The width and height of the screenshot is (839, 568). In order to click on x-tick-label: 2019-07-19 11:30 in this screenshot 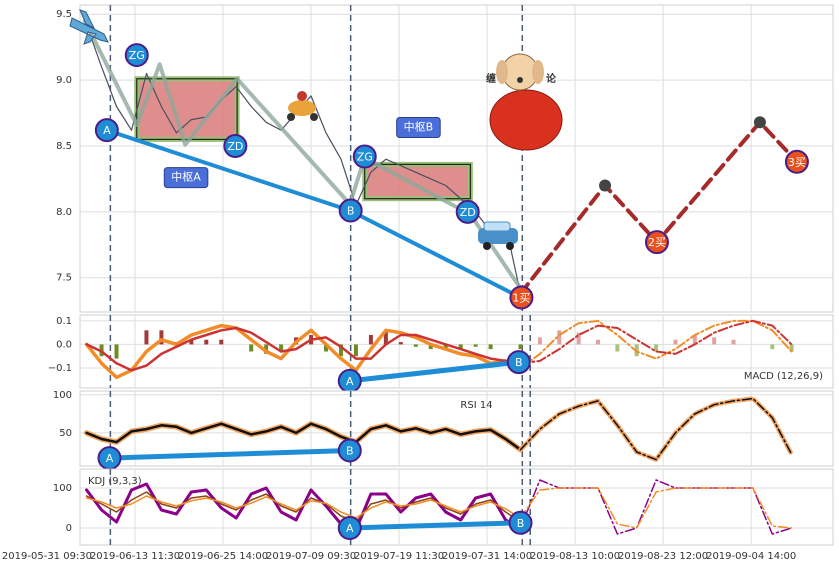, I will do `click(399, 556)`.